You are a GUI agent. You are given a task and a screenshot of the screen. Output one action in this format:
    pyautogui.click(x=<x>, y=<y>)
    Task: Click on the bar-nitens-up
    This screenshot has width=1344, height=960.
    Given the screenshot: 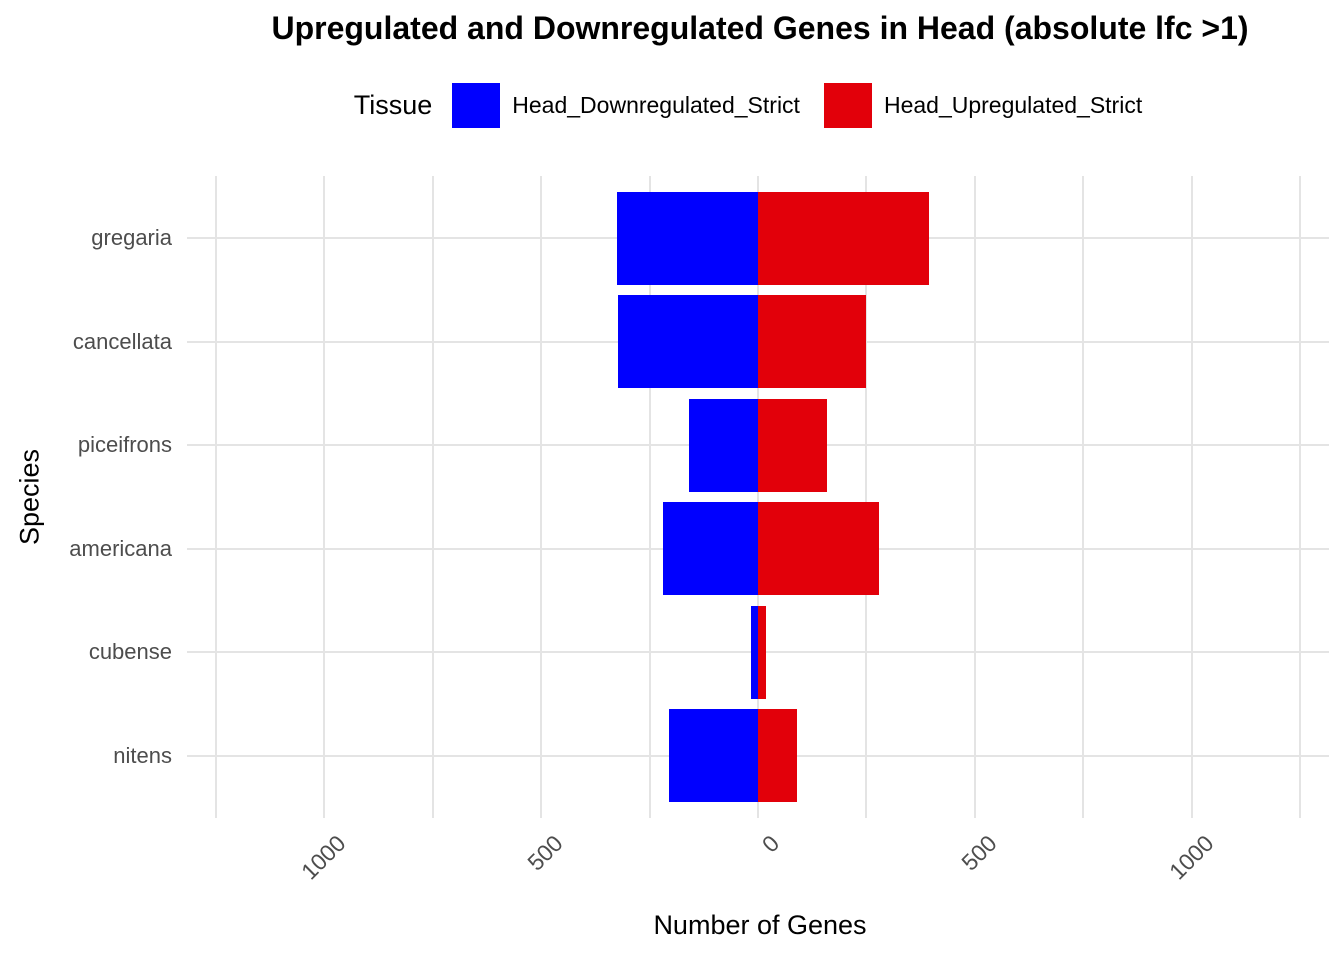 What is the action you would take?
    pyautogui.click(x=777, y=756)
    